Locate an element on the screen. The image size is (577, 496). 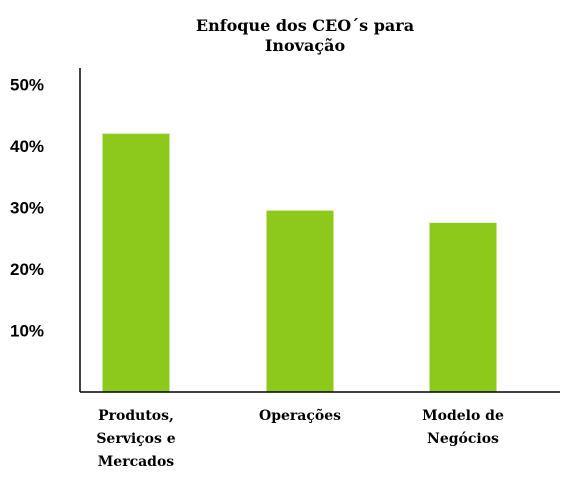
x-tick-label: Operações is located at coordinates (300, 415).